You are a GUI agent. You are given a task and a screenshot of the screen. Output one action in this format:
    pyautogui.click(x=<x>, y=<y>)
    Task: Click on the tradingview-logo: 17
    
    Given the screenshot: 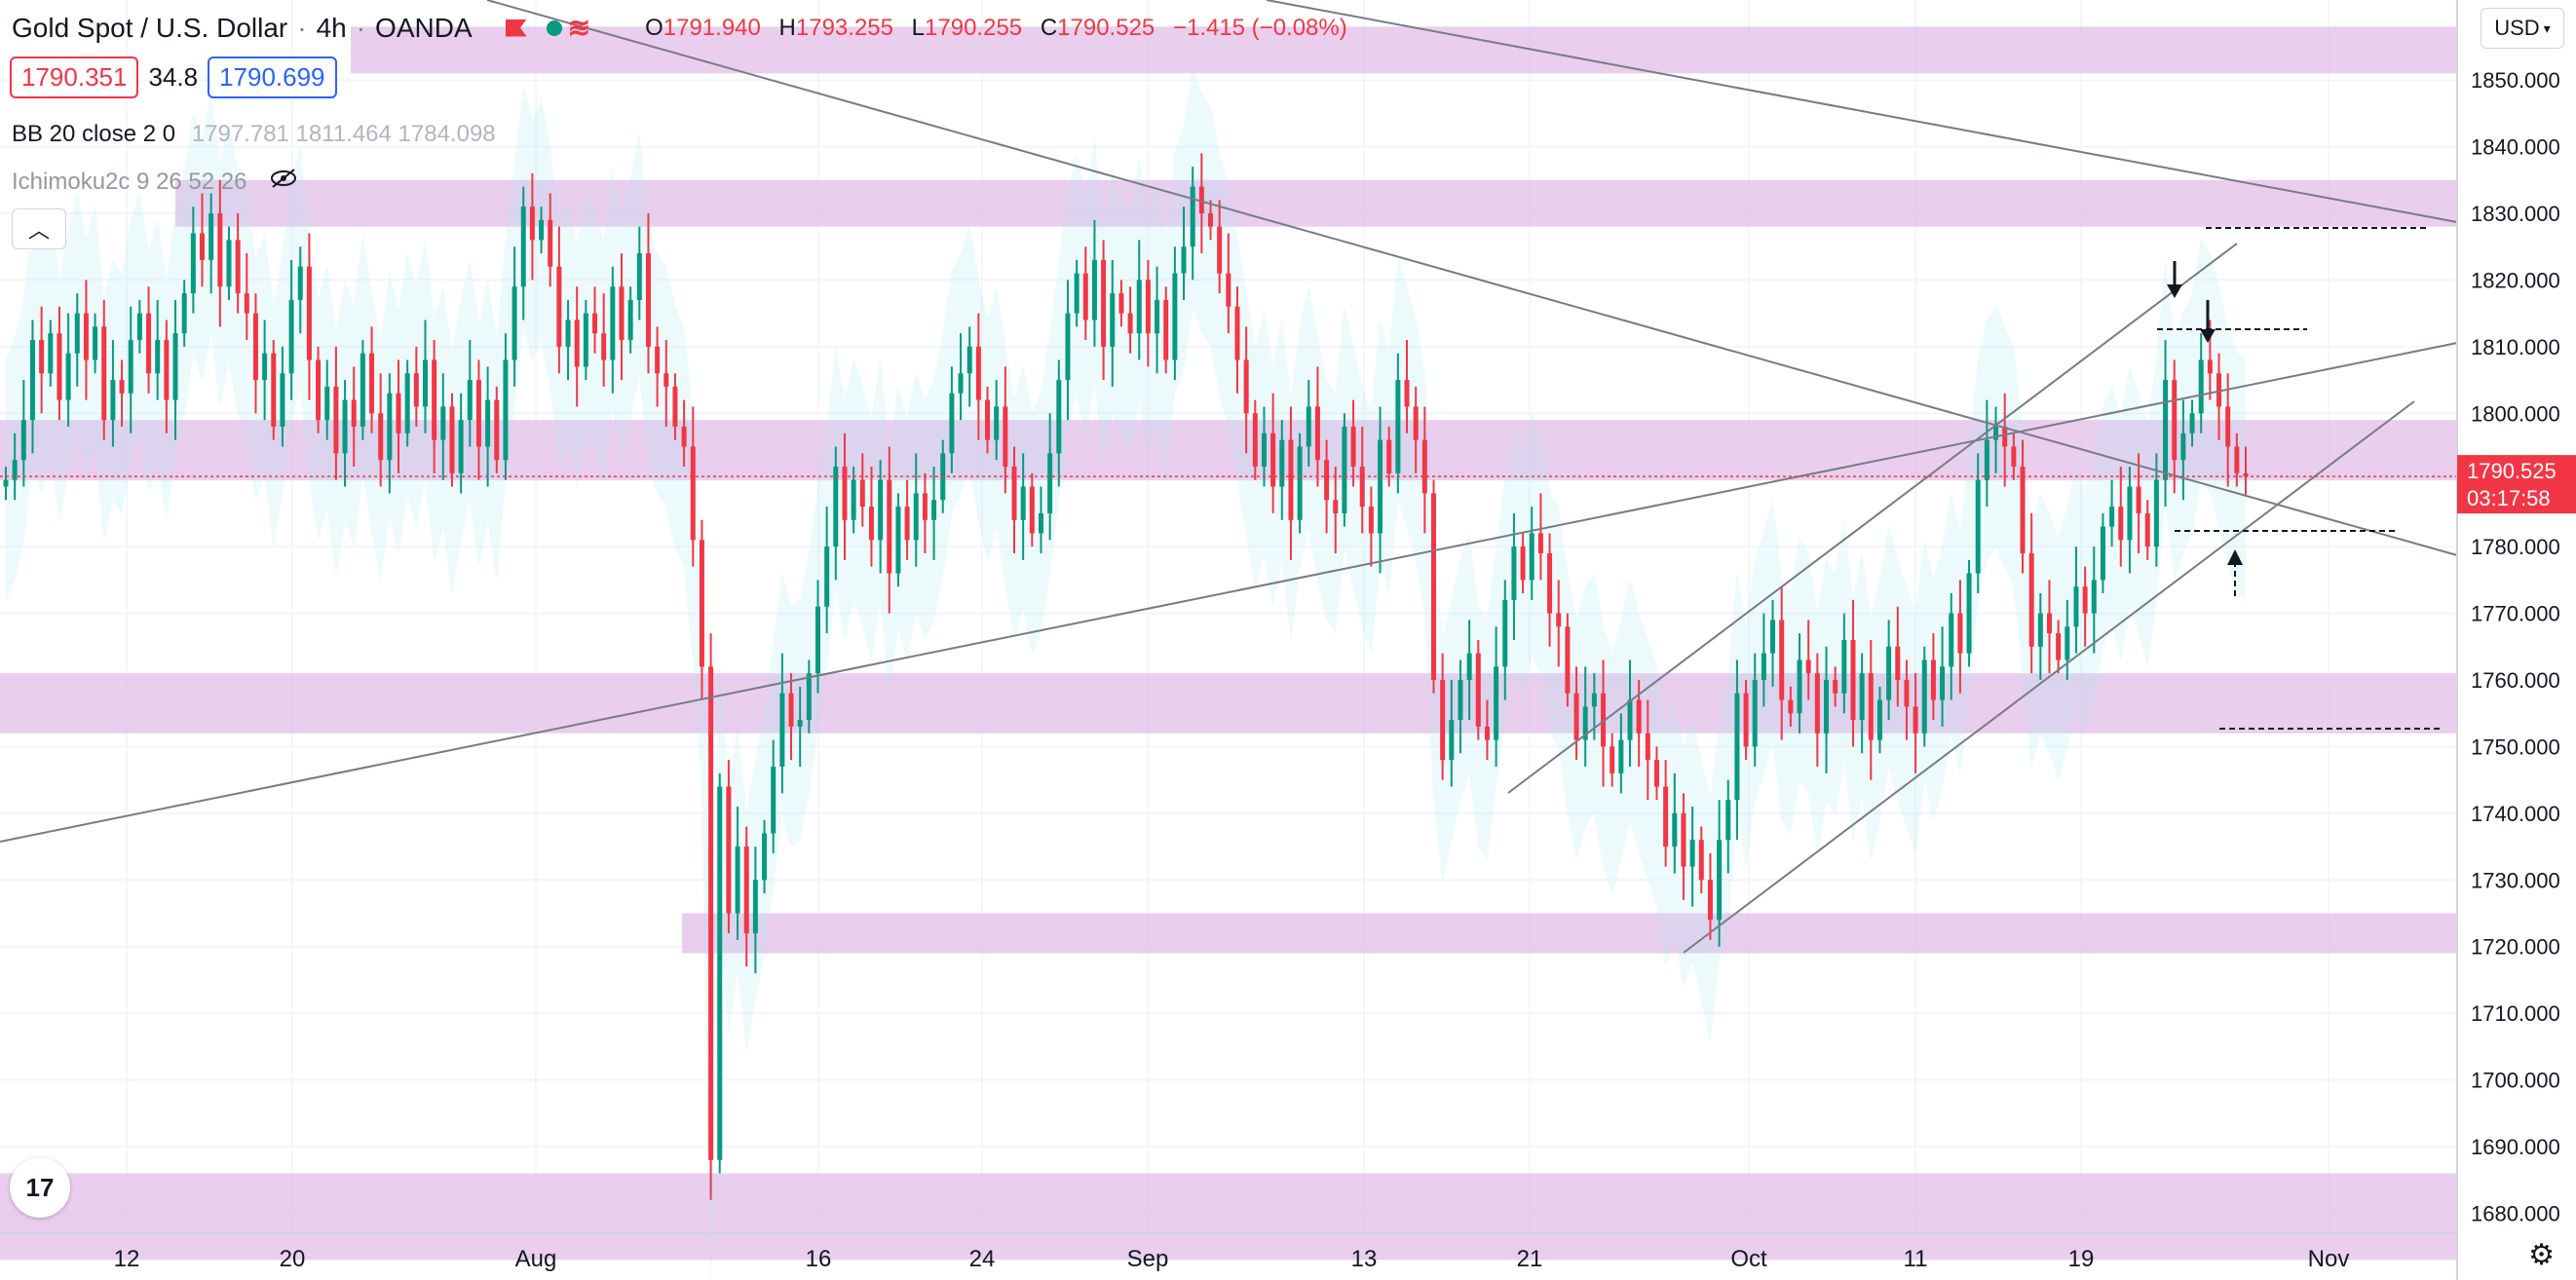 What is the action you would take?
    pyautogui.click(x=40, y=1187)
    